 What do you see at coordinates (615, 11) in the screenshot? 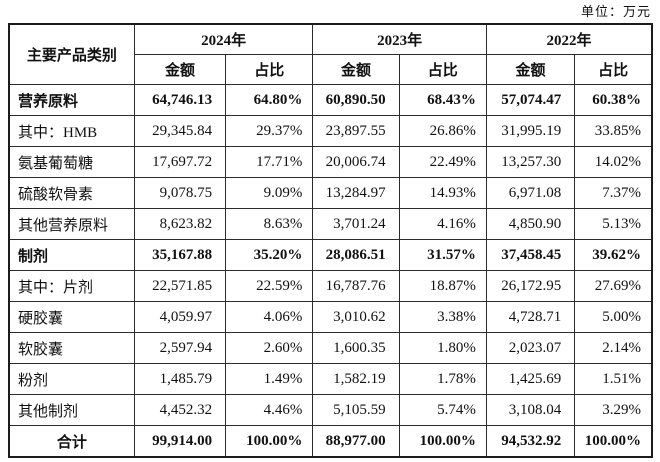
I see `unit-label: 单位：万元` at bounding box center [615, 11].